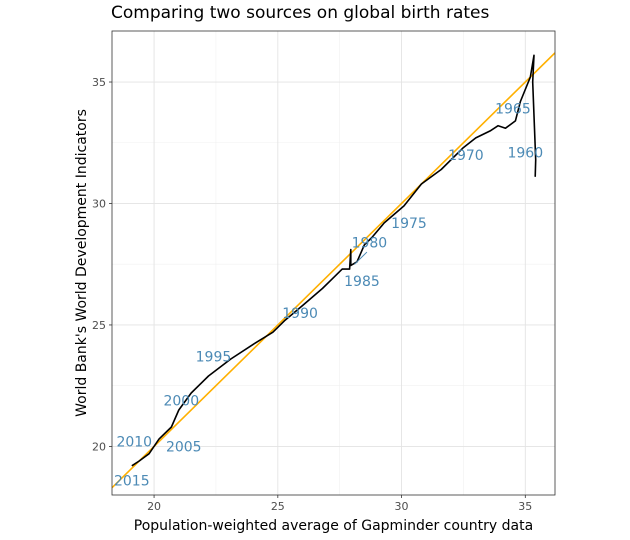 This screenshot has height=540, width=630. What do you see at coordinates (409, 224) in the screenshot?
I see `year-label-1975: 1975` at bounding box center [409, 224].